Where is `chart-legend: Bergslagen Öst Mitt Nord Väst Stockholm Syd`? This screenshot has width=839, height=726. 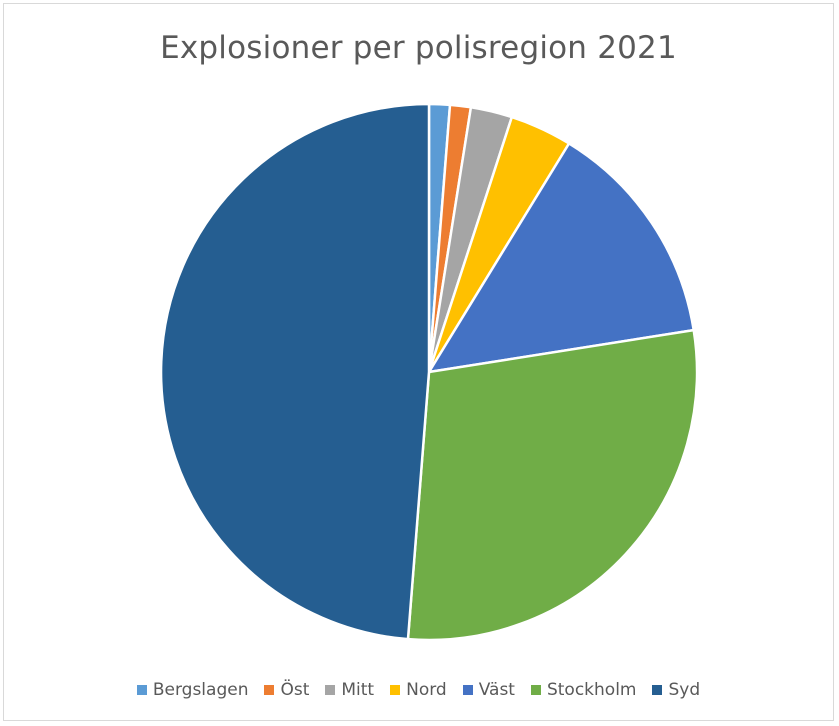
chart-legend: Bergslagen Öst Mitt Nord Väst Stockholm Syd is located at coordinates (418, 690).